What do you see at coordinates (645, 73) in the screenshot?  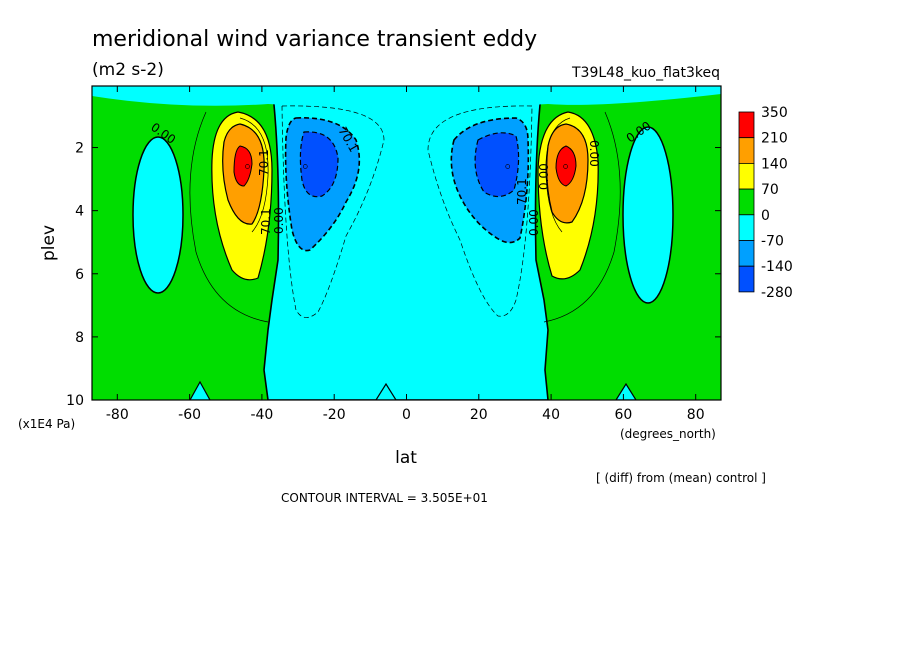 I see `experiment-label: T39L48_kuo_flat3keq` at bounding box center [645, 73].